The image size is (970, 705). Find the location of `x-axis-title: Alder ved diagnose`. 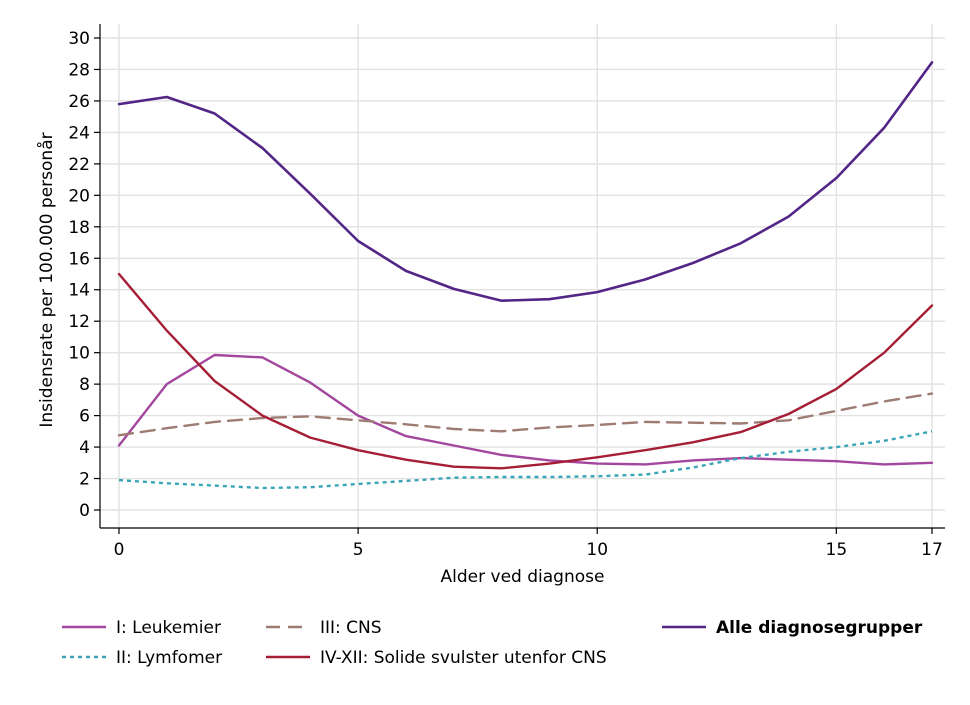

x-axis-title: Alder ved diagnose is located at coordinates (523, 577).